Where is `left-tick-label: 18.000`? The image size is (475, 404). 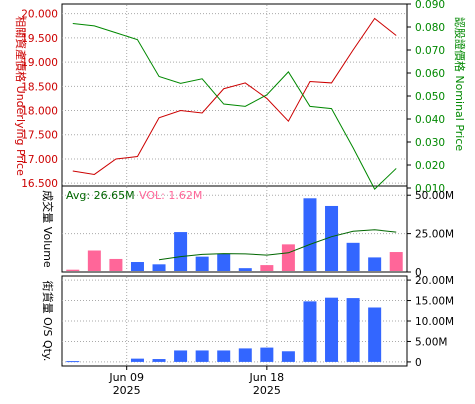
left-tick-label: 18.000 is located at coordinates (39, 112).